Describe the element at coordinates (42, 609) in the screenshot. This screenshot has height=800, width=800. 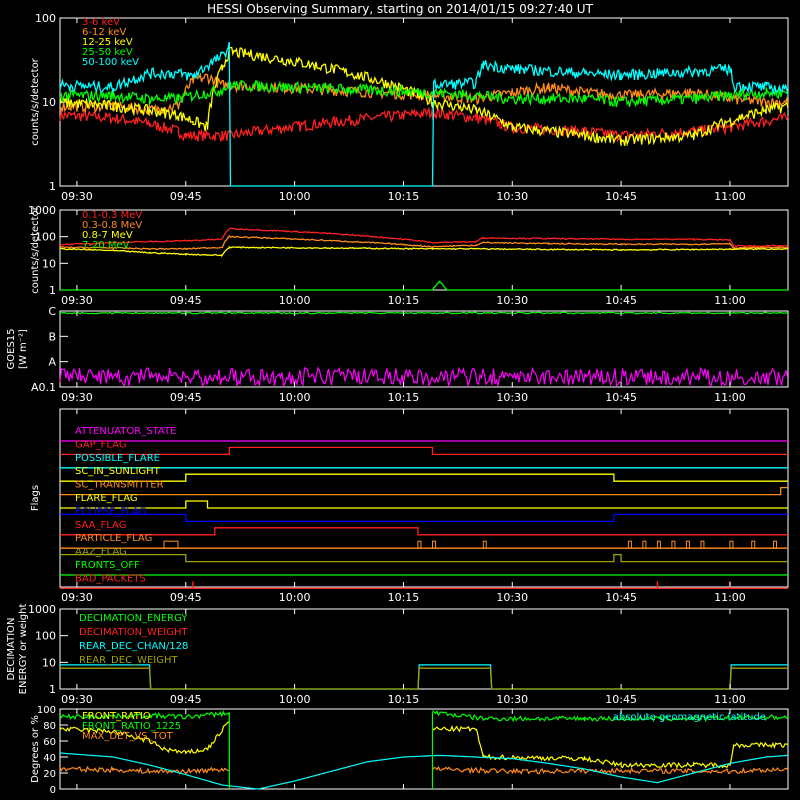
I see `decimation-ytick-label: 1000` at that location.